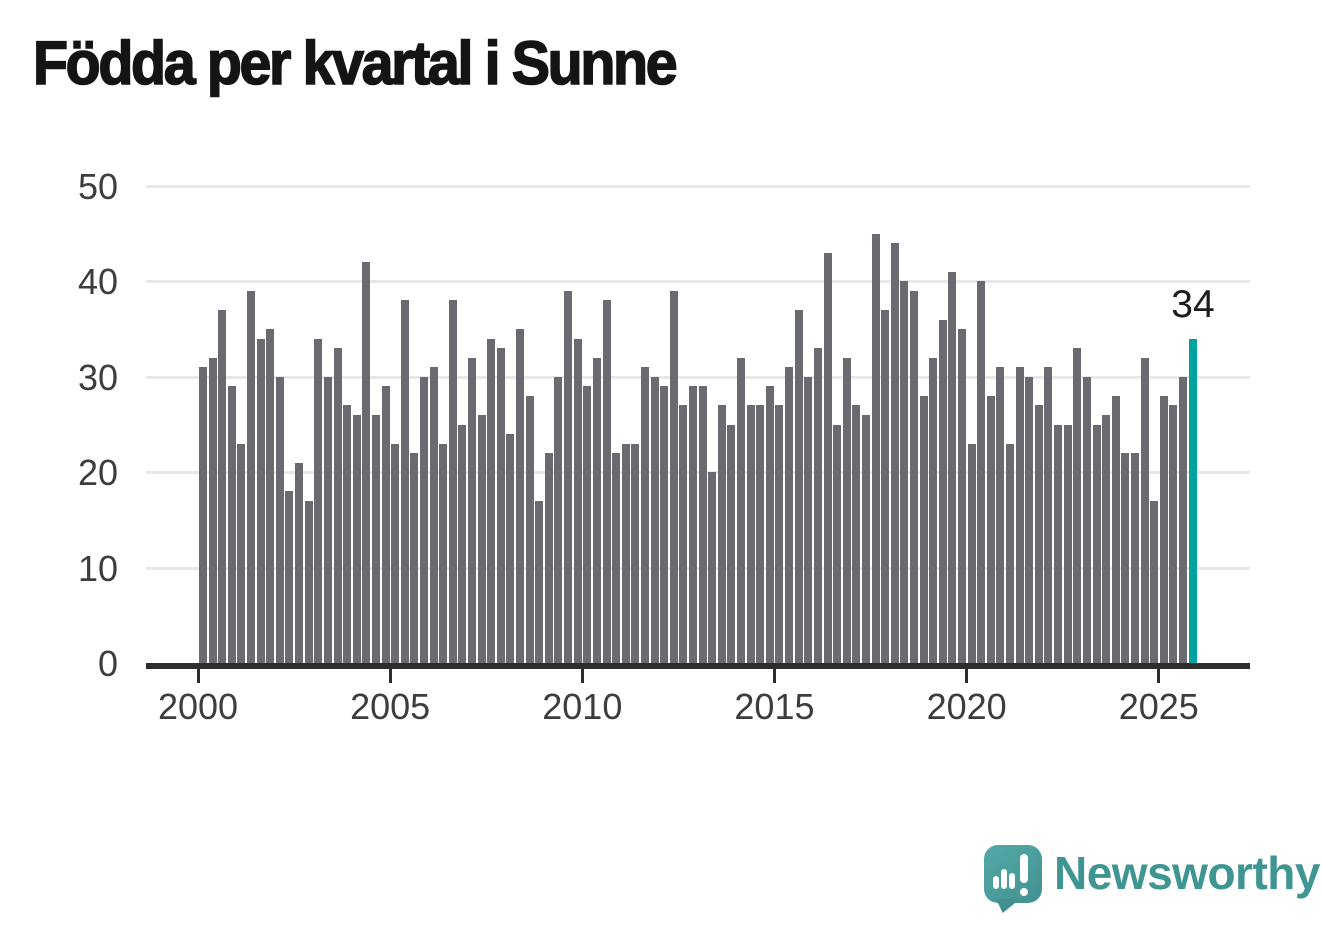 This screenshot has width=1322, height=939. What do you see at coordinates (1008, 906) in the screenshot?
I see `speech-bubble-tail` at bounding box center [1008, 906].